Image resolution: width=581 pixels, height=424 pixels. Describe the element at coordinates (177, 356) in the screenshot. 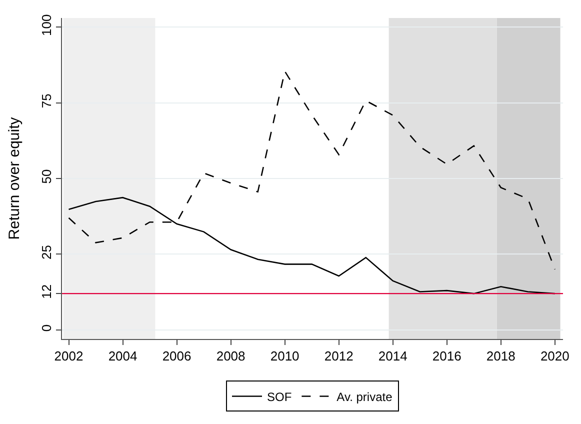

I see `x-tick-label: 2006` at that location.